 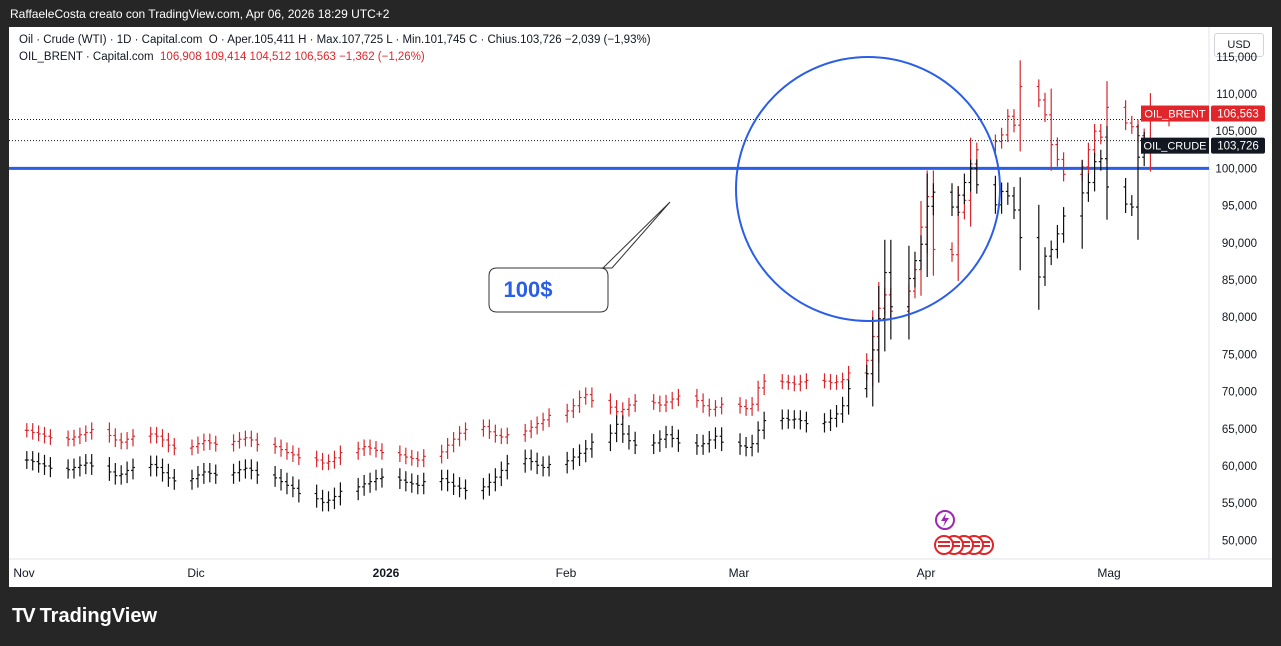 I want to click on tradingview-logo: TV TradingView, so click(x=84, y=616).